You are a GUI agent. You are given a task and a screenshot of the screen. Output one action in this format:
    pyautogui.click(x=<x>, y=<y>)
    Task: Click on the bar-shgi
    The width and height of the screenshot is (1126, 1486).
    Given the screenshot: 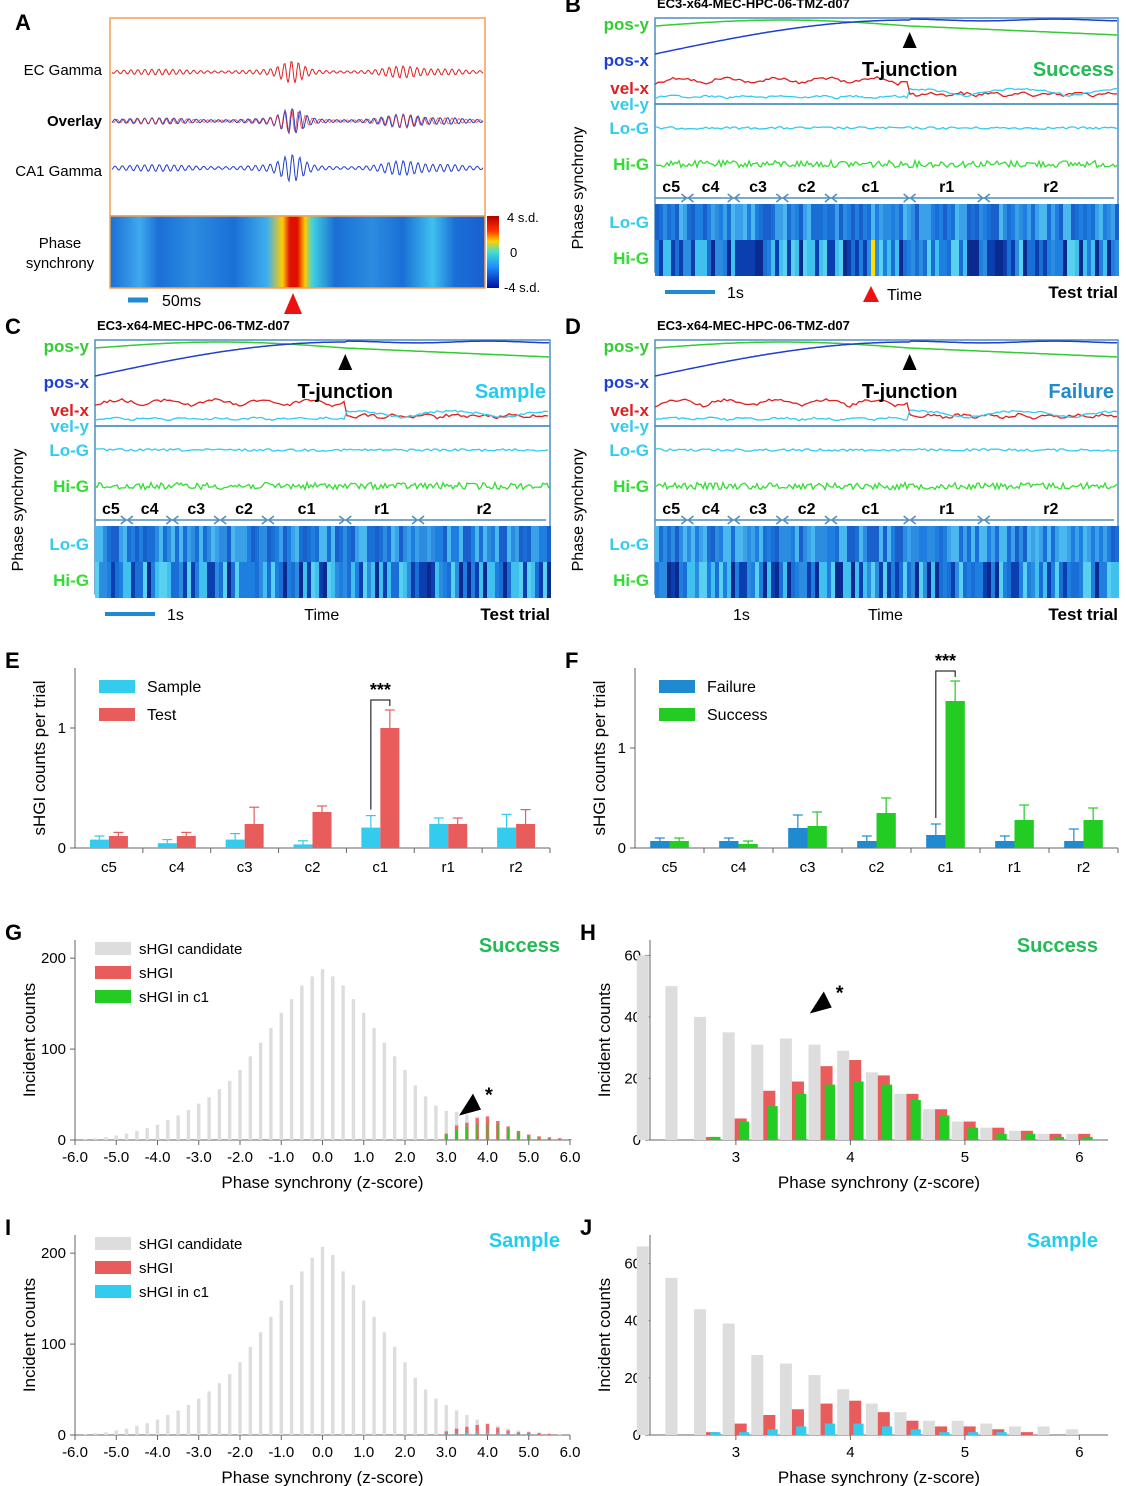 What is the action you would take?
    pyautogui.click(x=498, y=1431)
    